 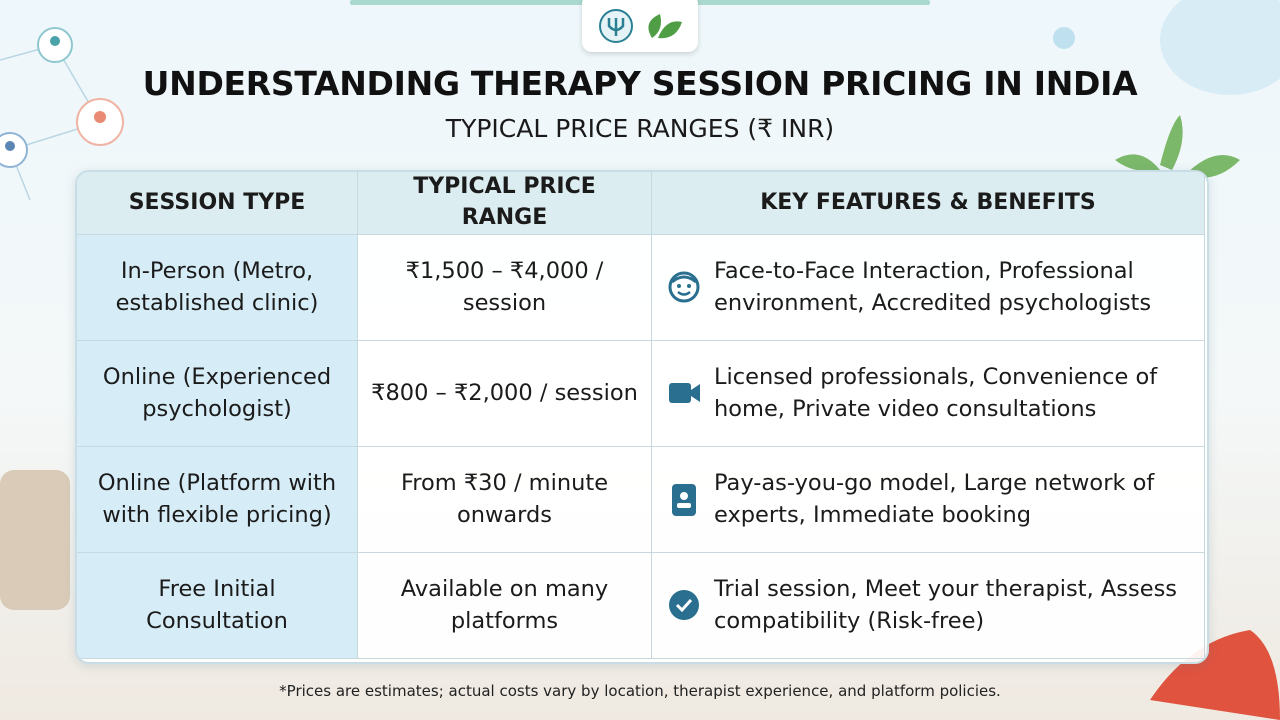 I want to click on subtitle: TYPICAL PRICE RANGES (₹ INR), so click(x=640, y=128).